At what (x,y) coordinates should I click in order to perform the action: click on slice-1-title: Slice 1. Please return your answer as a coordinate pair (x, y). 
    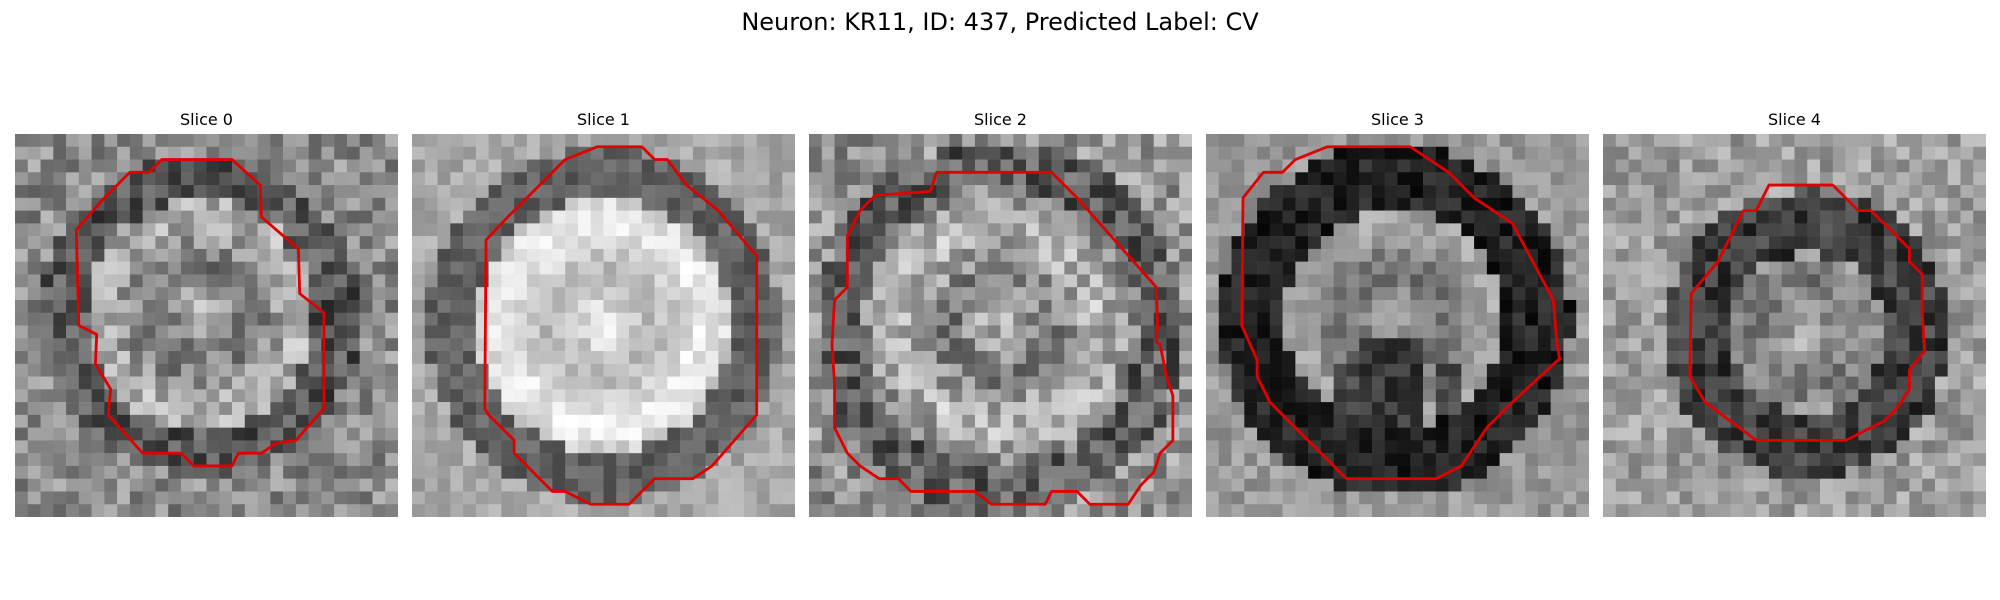
    Looking at the image, I should click on (603, 119).